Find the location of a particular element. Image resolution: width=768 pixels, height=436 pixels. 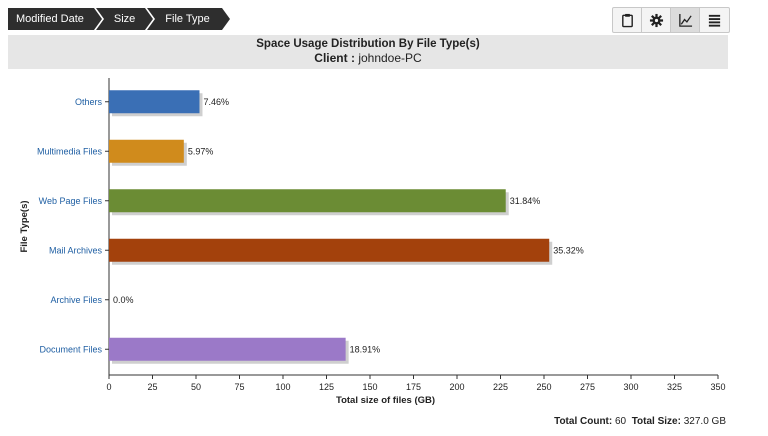

client-line: Client : johndoe-PC is located at coordinates (368, 58).